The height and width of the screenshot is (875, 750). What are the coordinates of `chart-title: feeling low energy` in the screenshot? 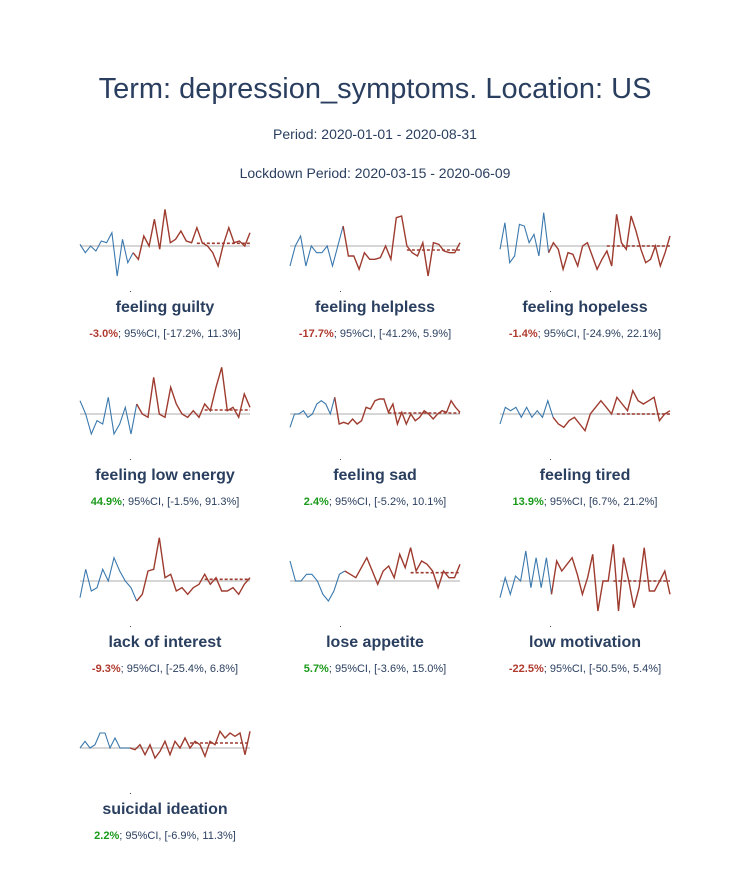 It's located at (165, 475).